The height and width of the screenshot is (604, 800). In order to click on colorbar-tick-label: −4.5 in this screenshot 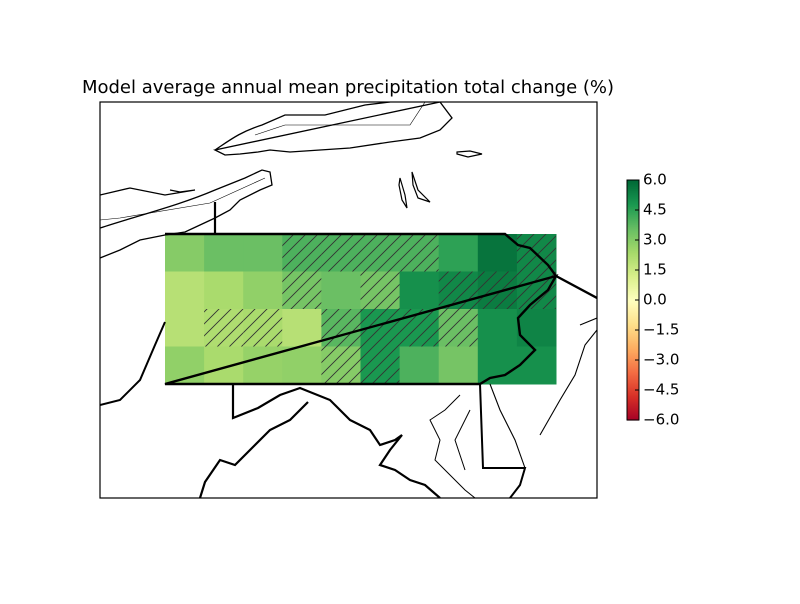, I will do `click(661, 390)`.